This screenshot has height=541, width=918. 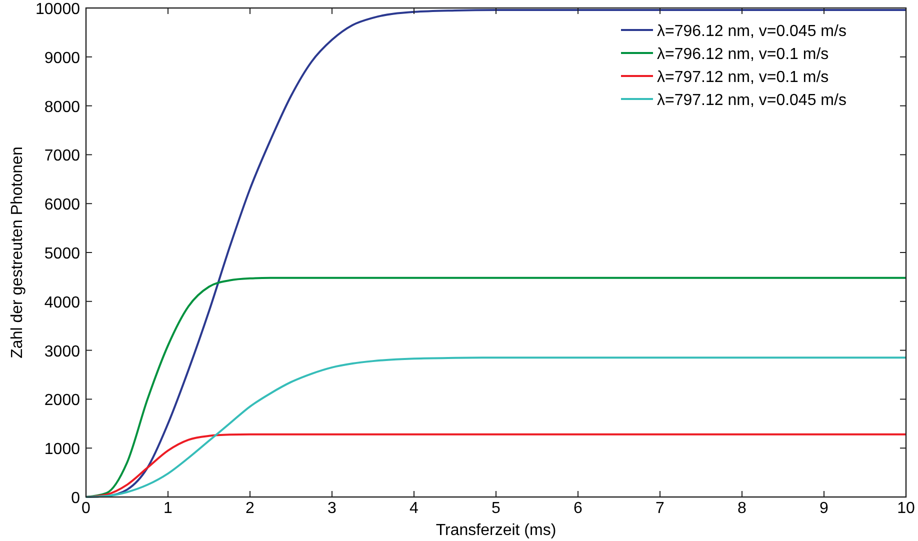 I want to click on y-tick-label: 9000, so click(x=62, y=58).